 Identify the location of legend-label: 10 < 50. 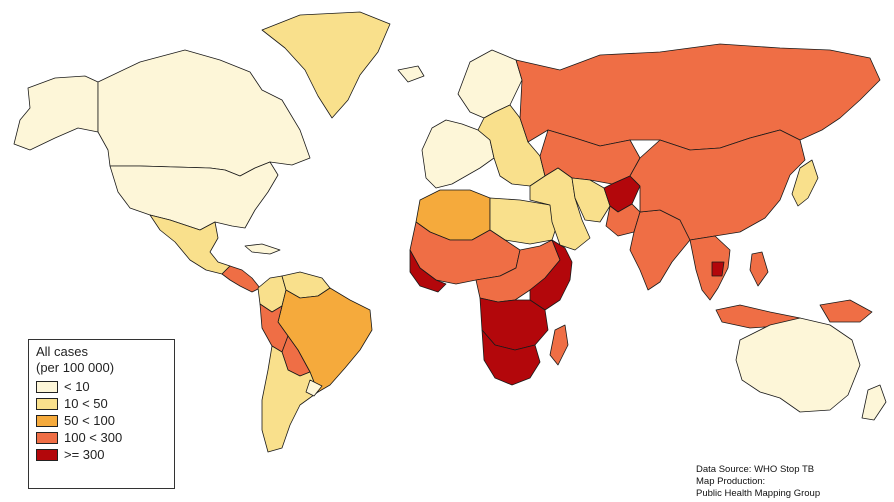
(86, 403).